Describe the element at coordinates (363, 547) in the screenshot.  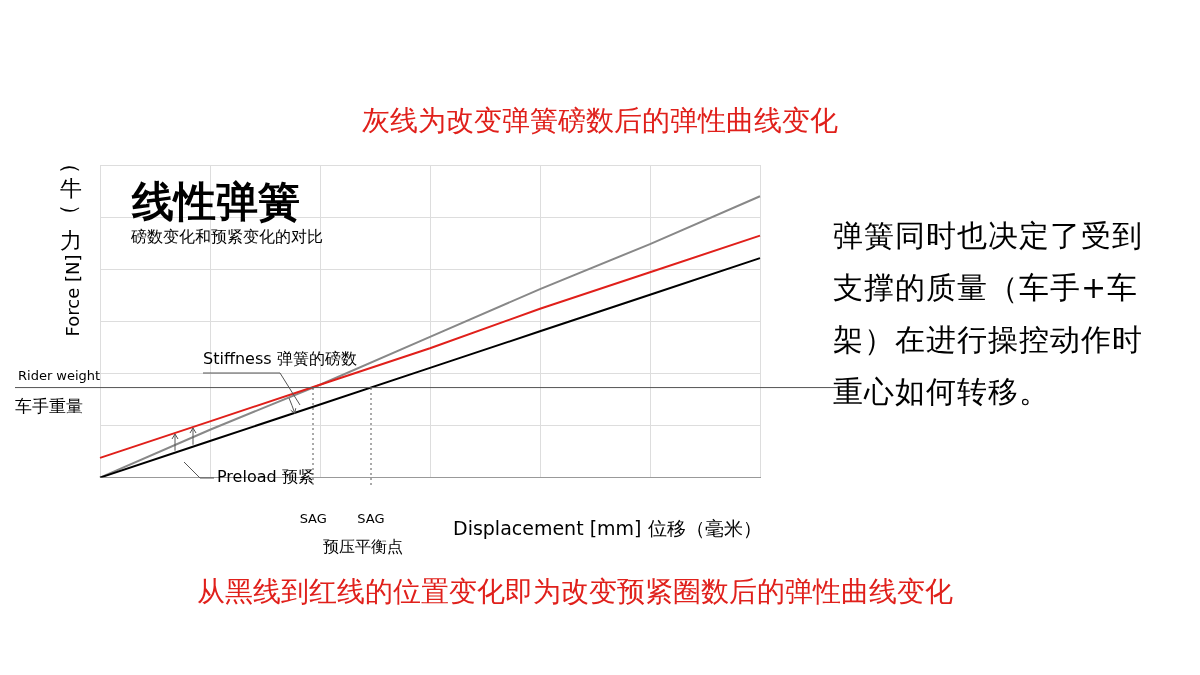
I see `text: 预压平衡点` at that location.